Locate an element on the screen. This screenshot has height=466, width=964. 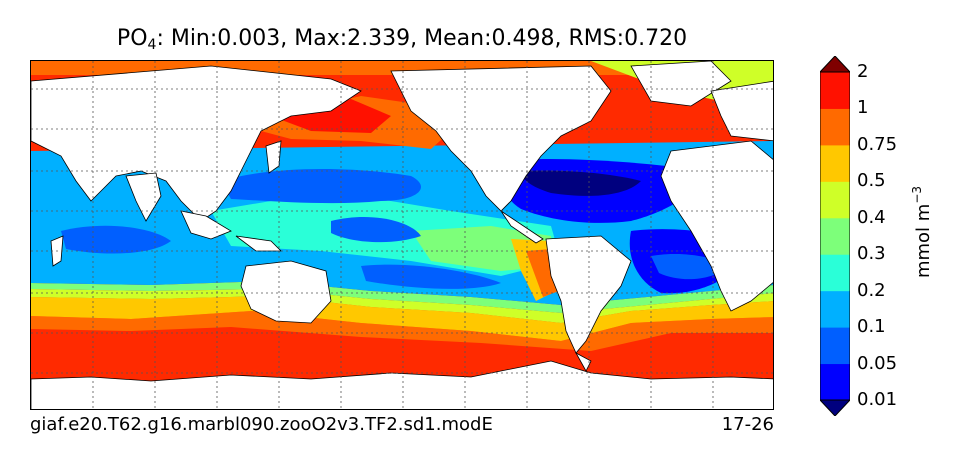
colorbar-tick-label: 0.01 is located at coordinates (877, 399).